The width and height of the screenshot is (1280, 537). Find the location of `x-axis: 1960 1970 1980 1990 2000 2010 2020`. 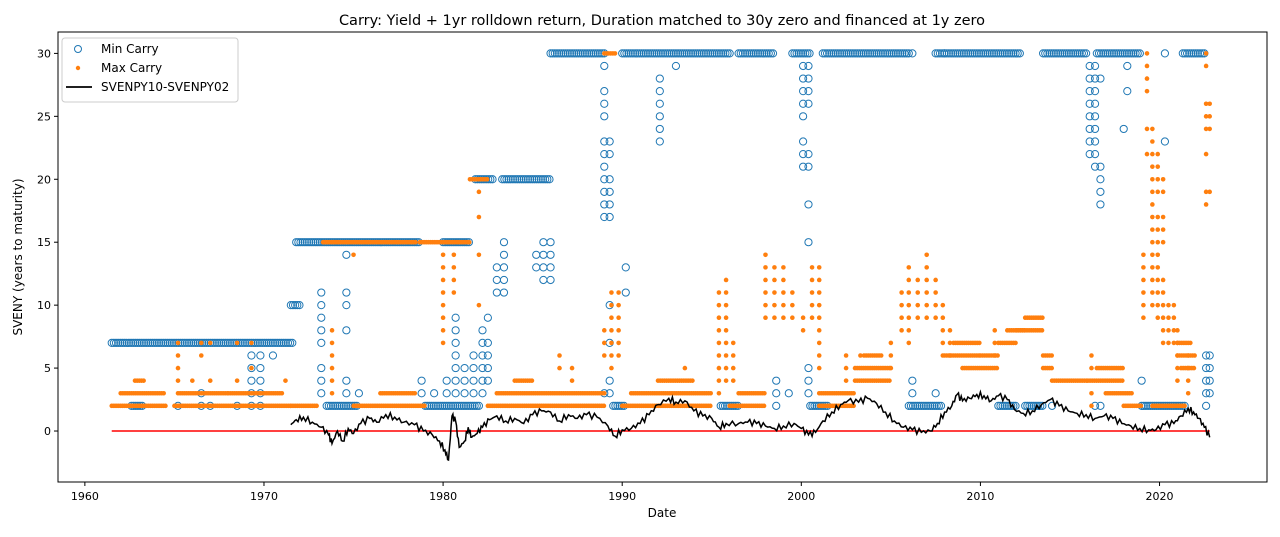

x-axis: 1960 1970 1980 1990 2000 2010 2020 is located at coordinates (622, 492).